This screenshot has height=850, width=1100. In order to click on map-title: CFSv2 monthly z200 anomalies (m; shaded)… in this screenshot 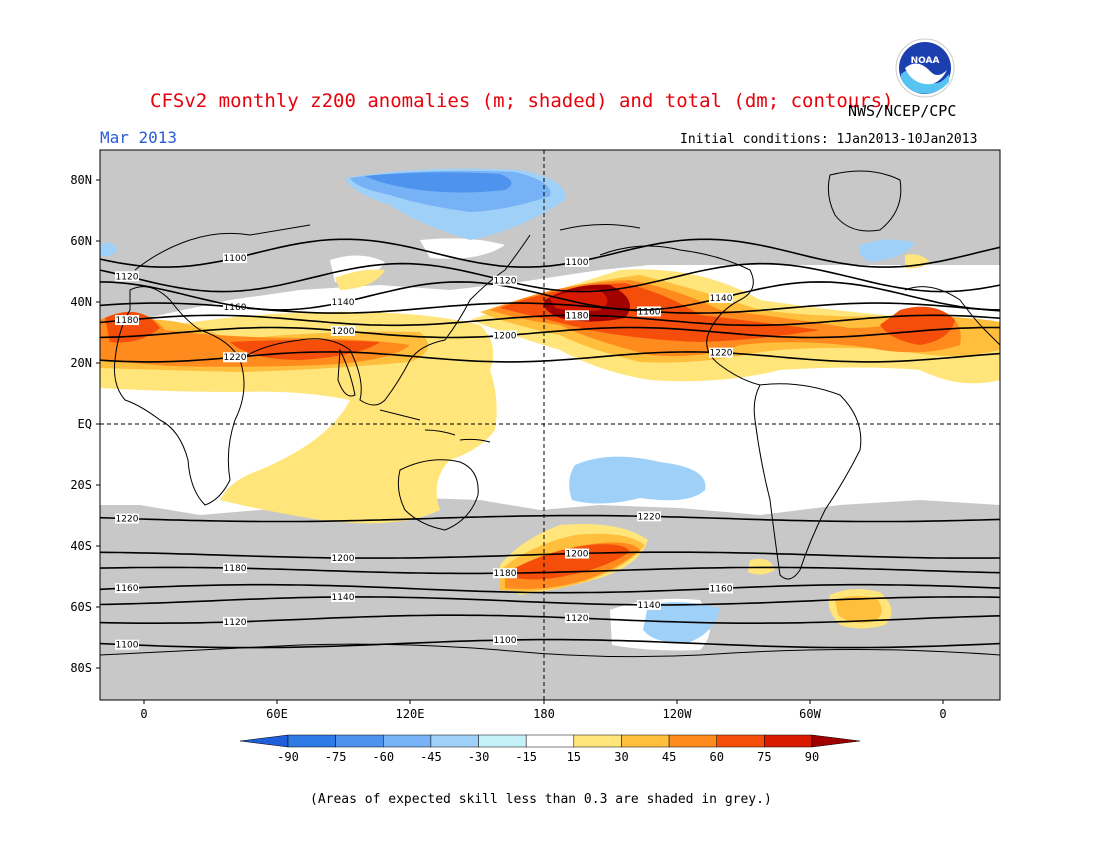, I will do `click(522, 101)`.